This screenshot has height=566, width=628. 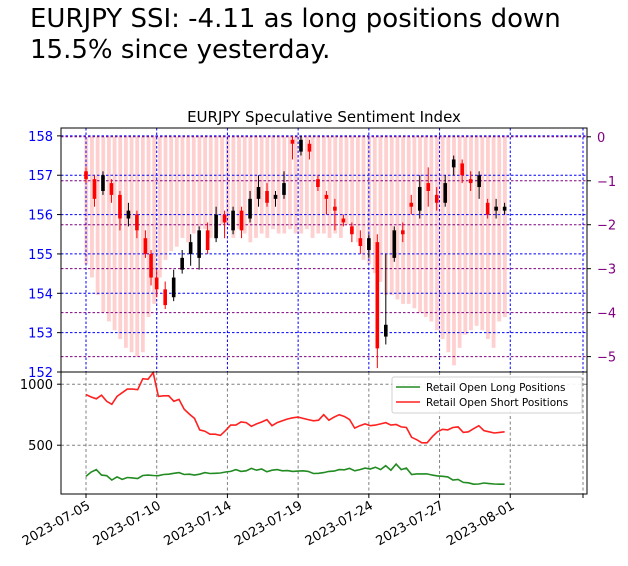 I want to click on price-tick-label: 155, so click(x=40, y=255).